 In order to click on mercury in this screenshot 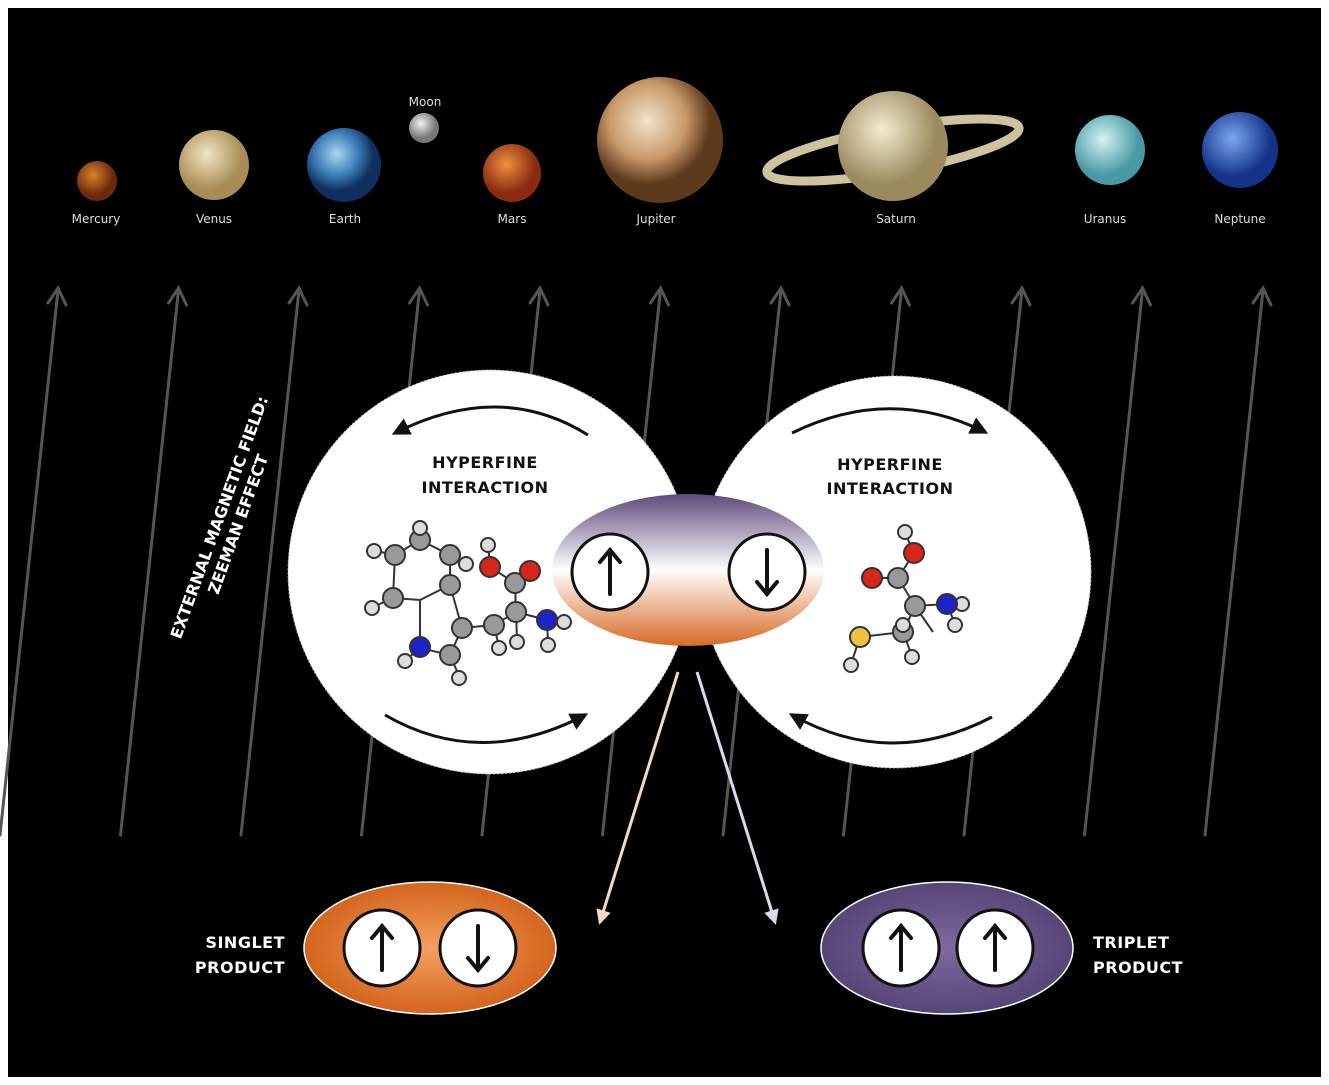, I will do `click(97, 181)`.